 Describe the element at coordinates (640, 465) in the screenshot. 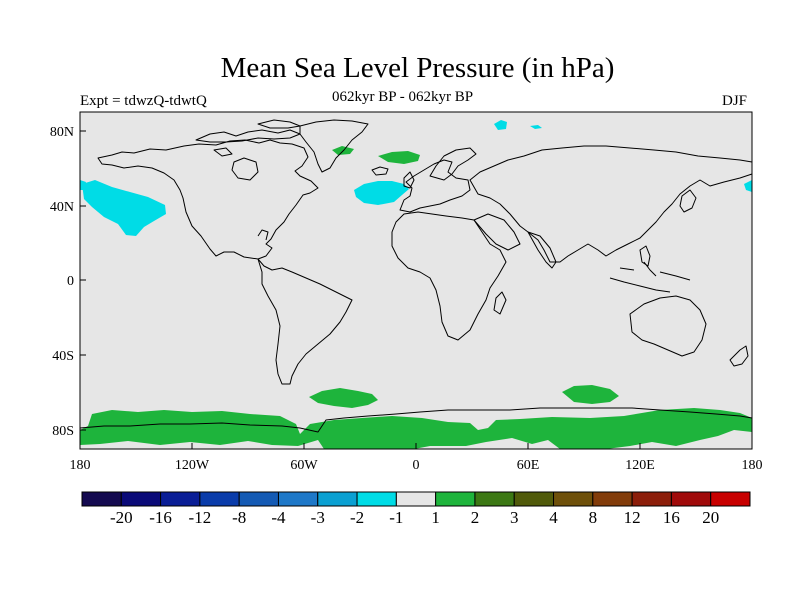

I see `x-tick-label: 120E` at that location.